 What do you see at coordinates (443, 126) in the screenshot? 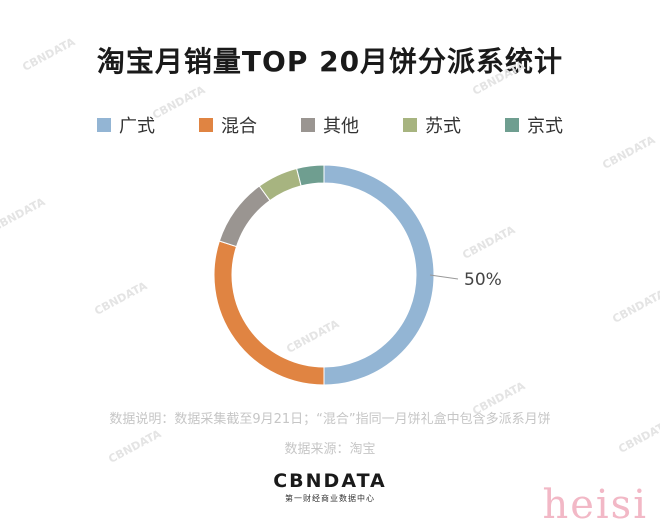
I see `legend-label: 苏式` at bounding box center [443, 126].